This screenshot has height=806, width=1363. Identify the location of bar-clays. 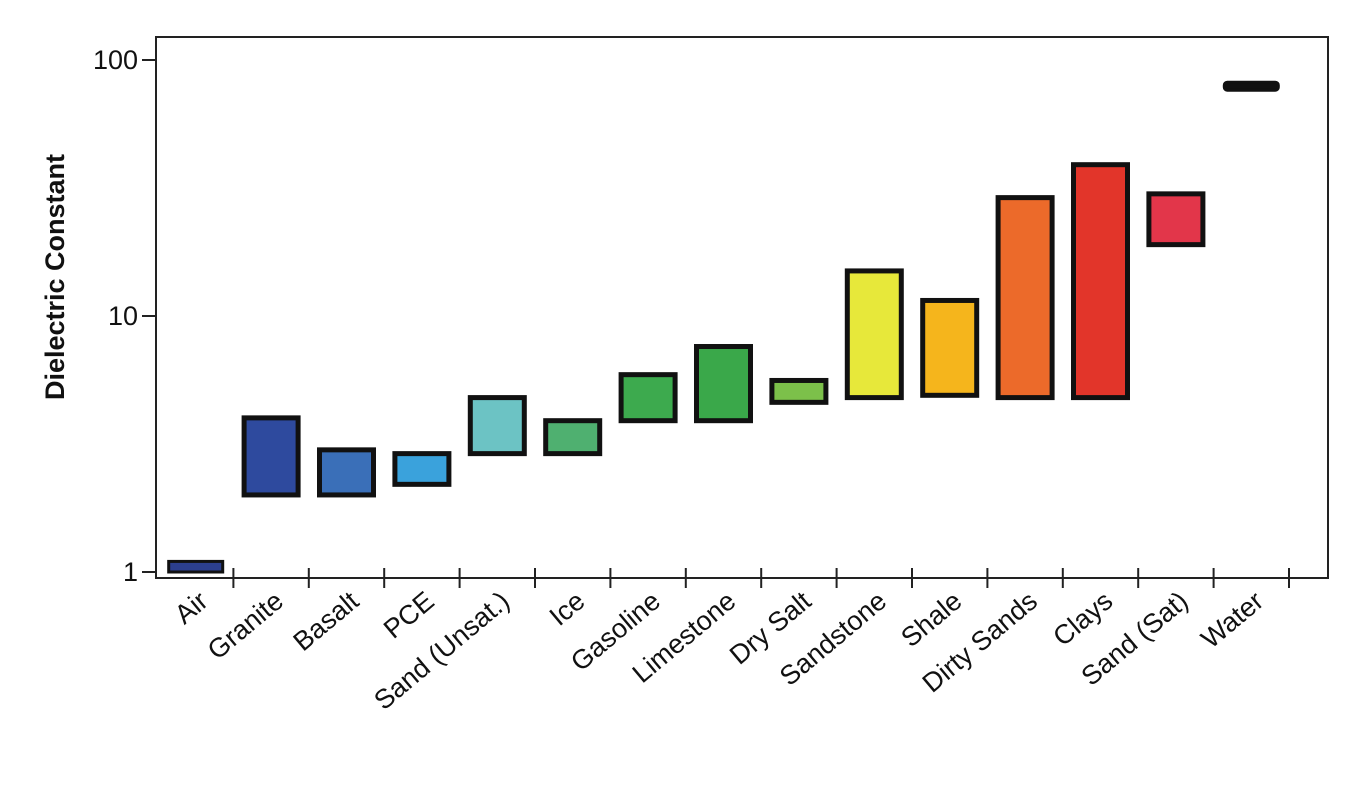
(1100, 281).